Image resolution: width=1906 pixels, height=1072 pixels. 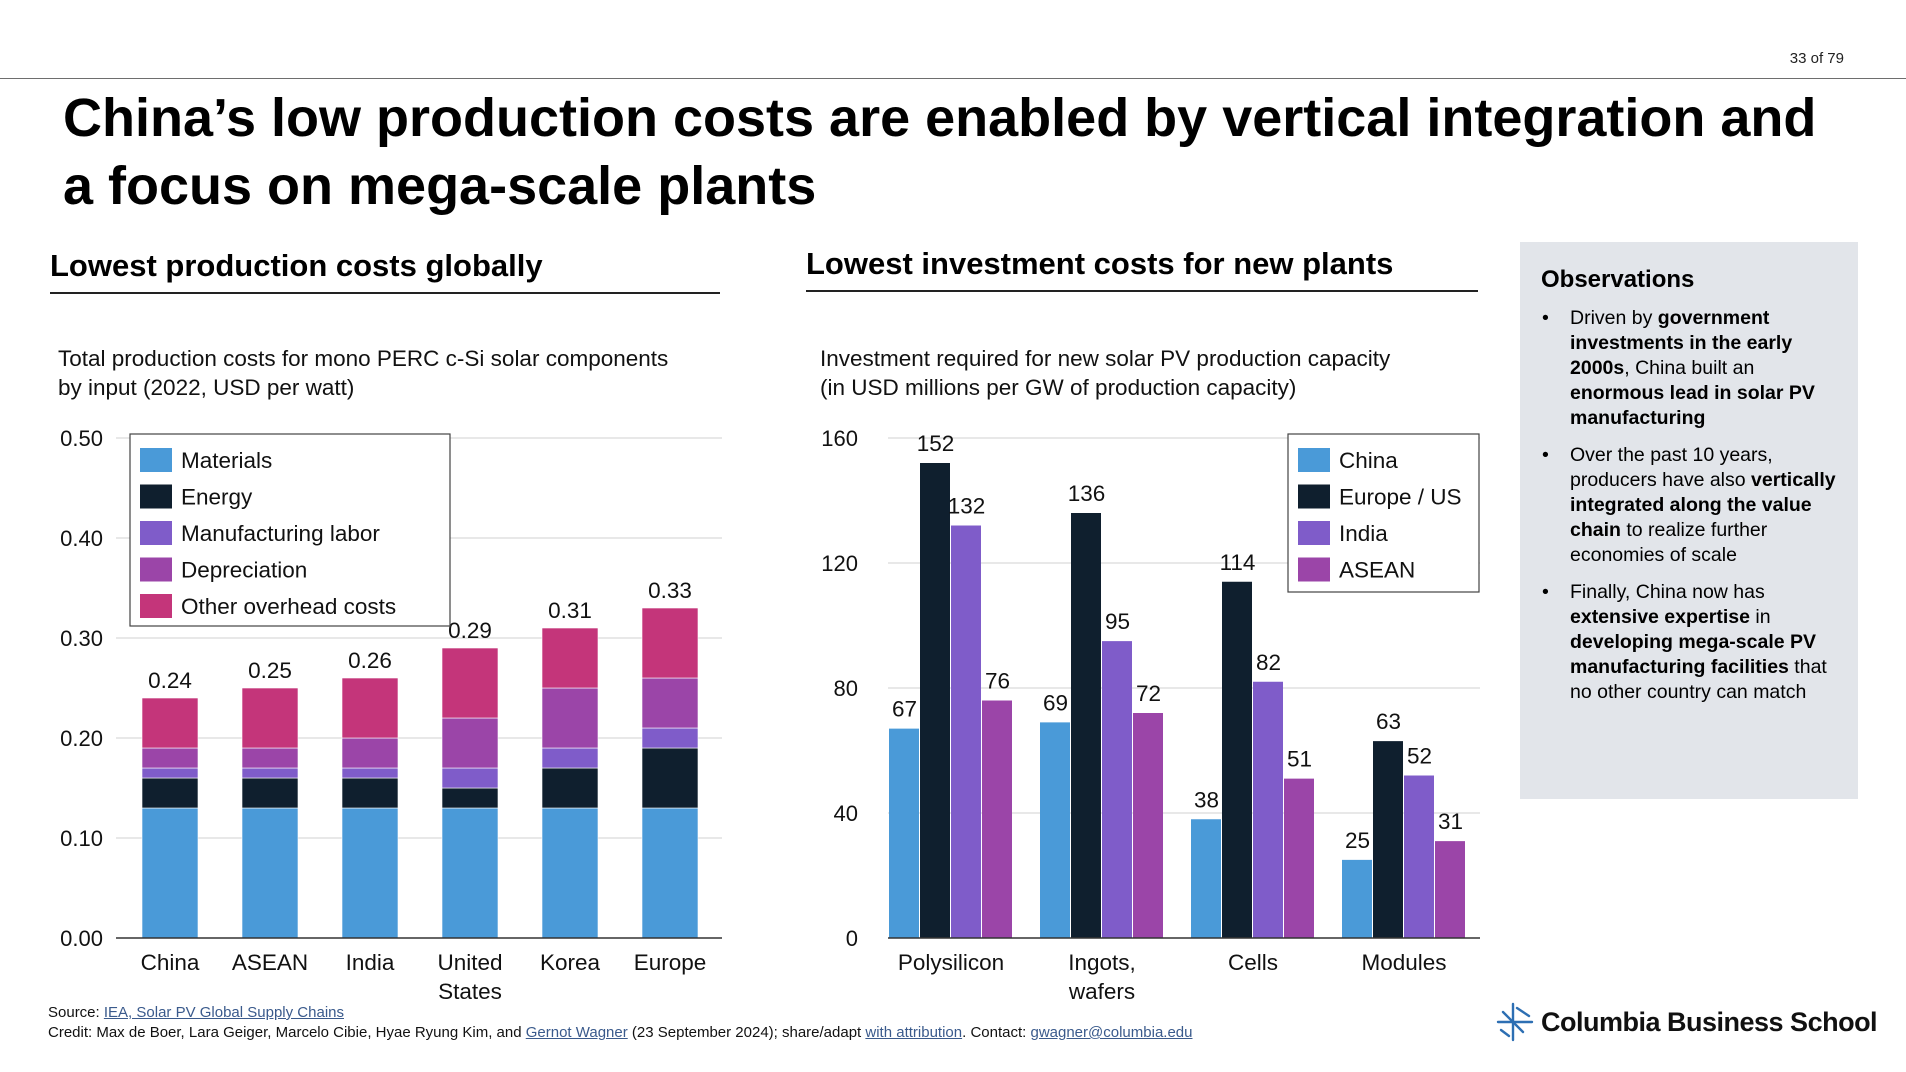 I want to click on author-link: Gernot Wagner, so click(x=576, y=1032).